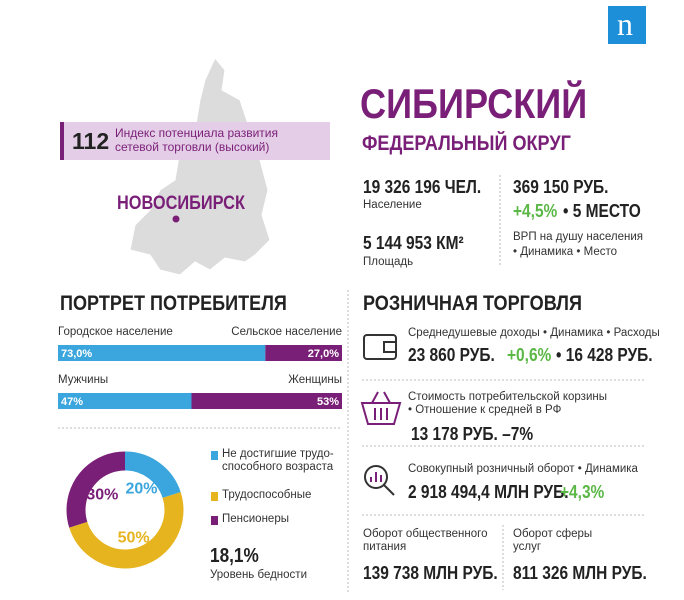  Describe the element at coordinates (141, 488) in the screenshot. I see `donut-label: 20%` at that location.